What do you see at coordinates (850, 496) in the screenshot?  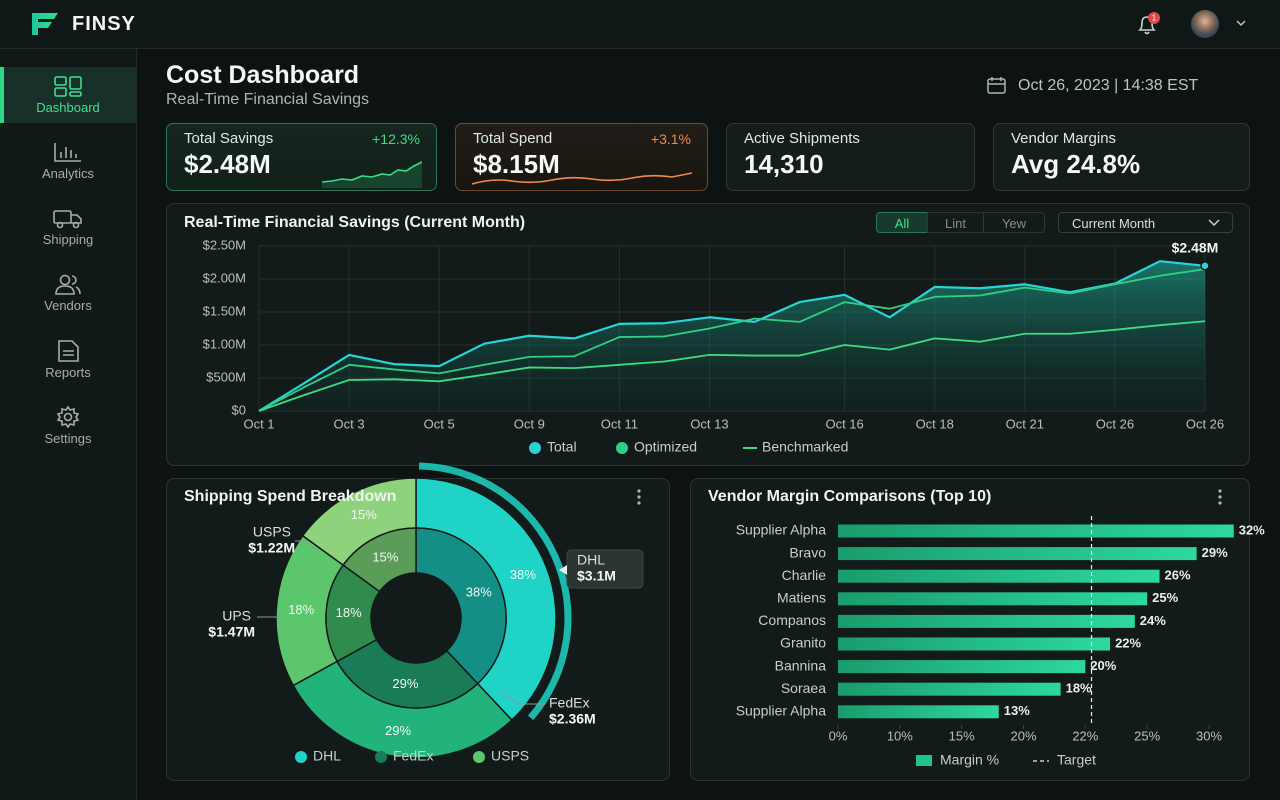 I see `chart-title: Vendor Margin Comparisons (Top 10)` at bounding box center [850, 496].